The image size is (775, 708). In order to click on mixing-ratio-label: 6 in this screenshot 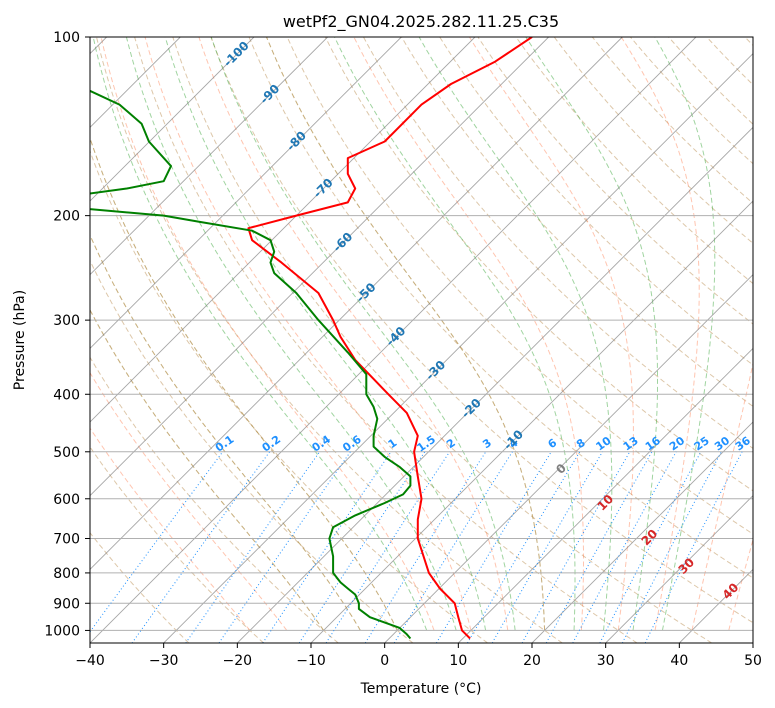, I will do `click(553, 443)`.